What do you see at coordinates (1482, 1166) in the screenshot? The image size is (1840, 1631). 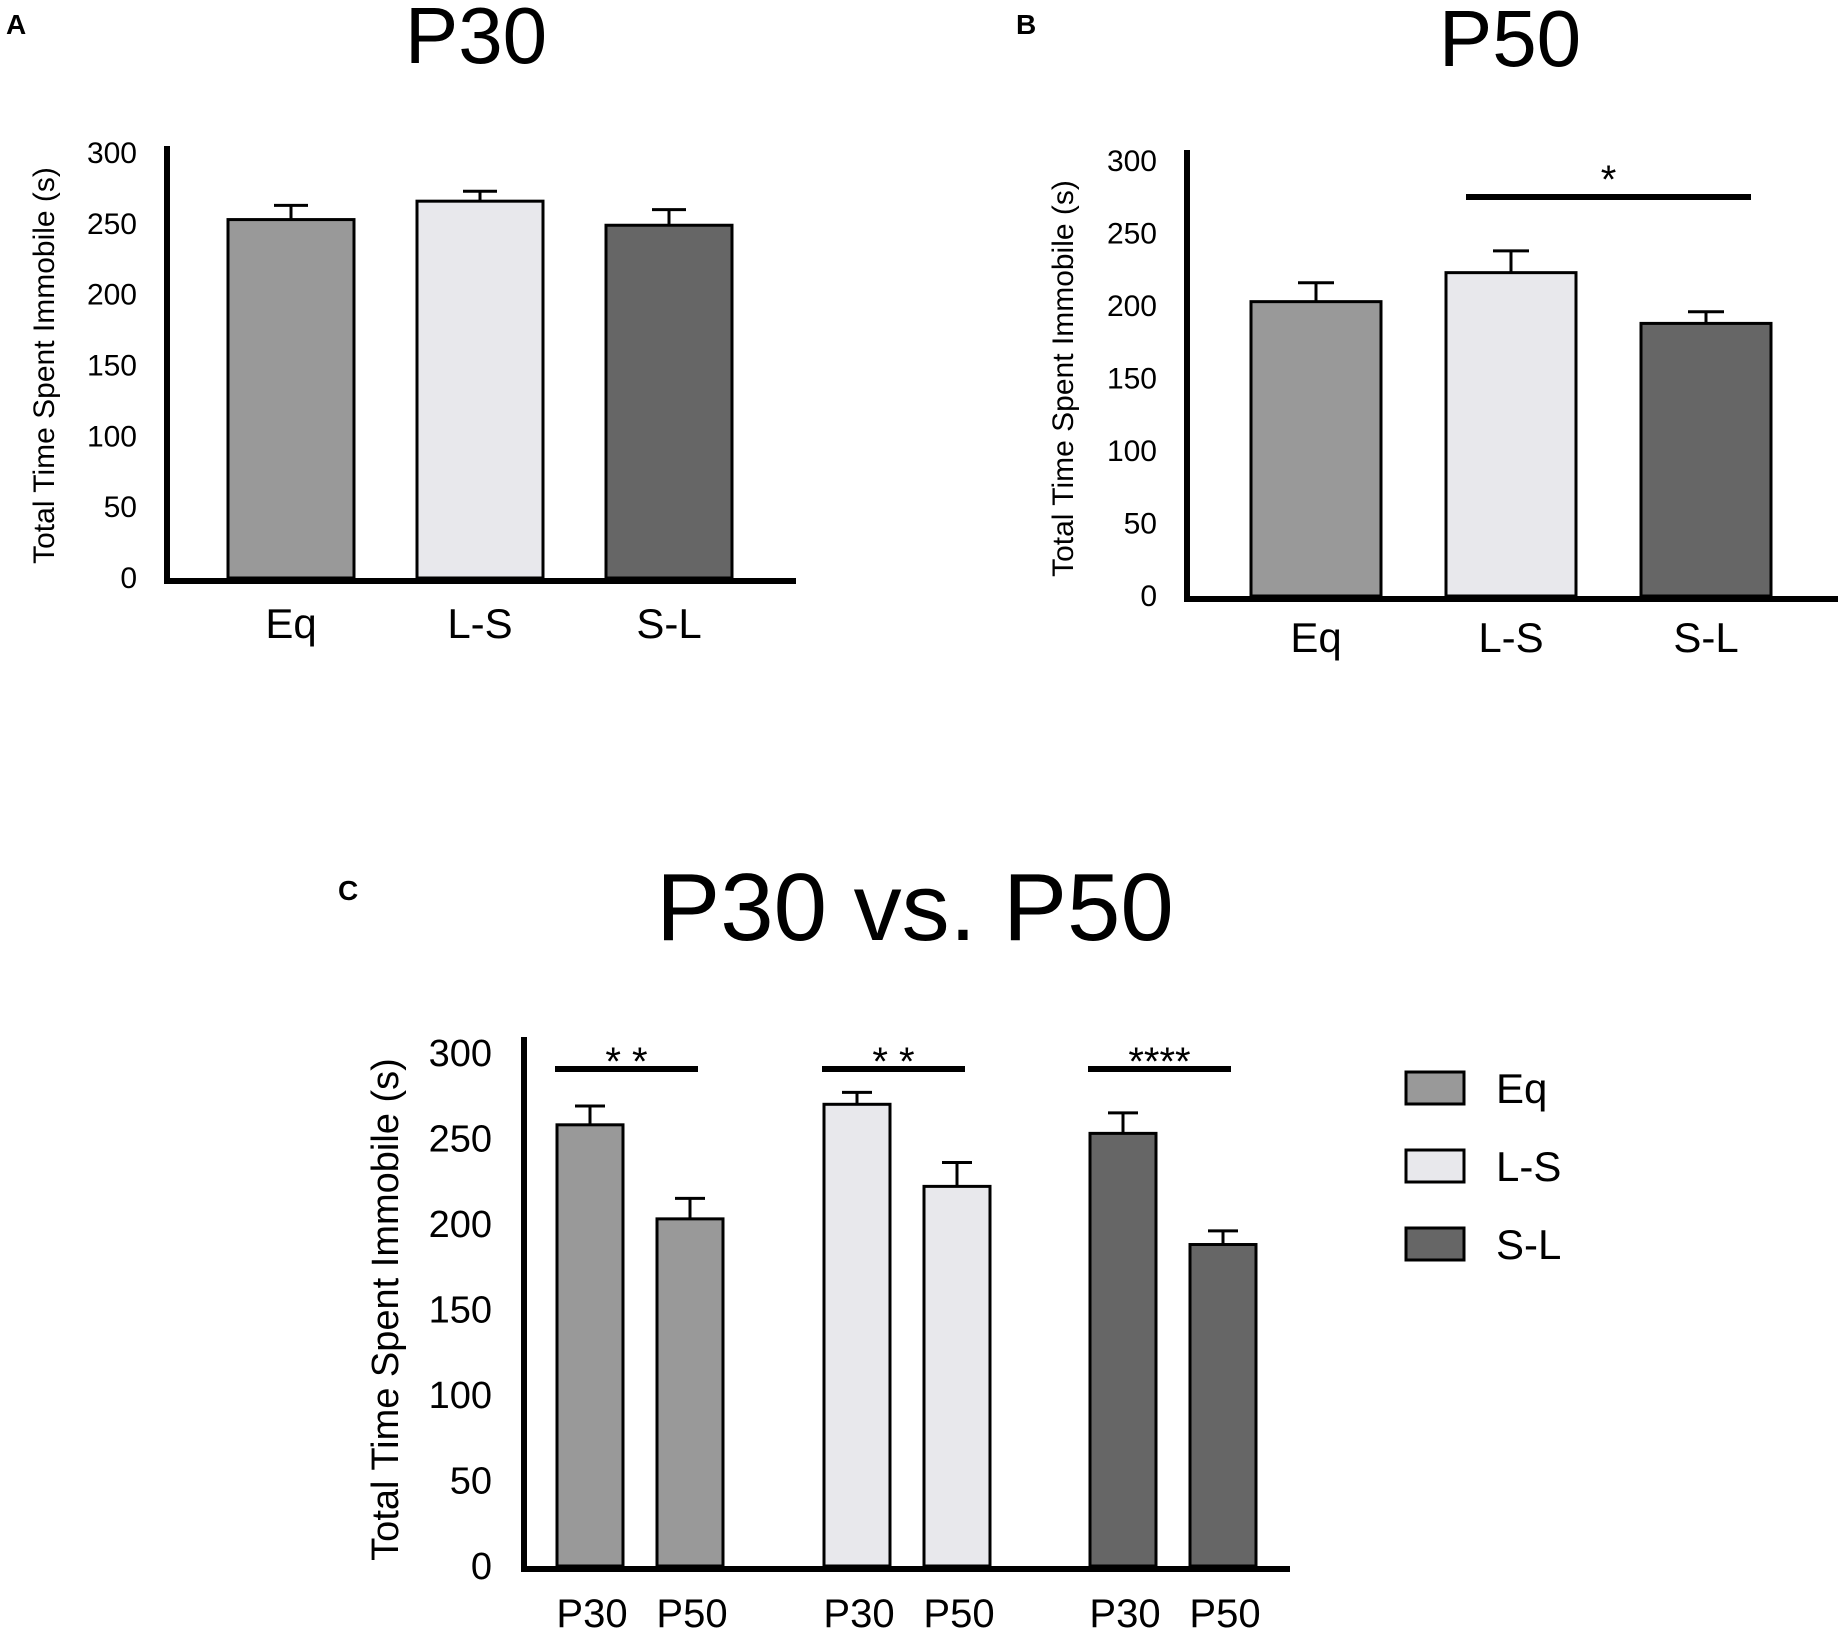 I see `legend: Eq L-S S-L` at bounding box center [1482, 1166].